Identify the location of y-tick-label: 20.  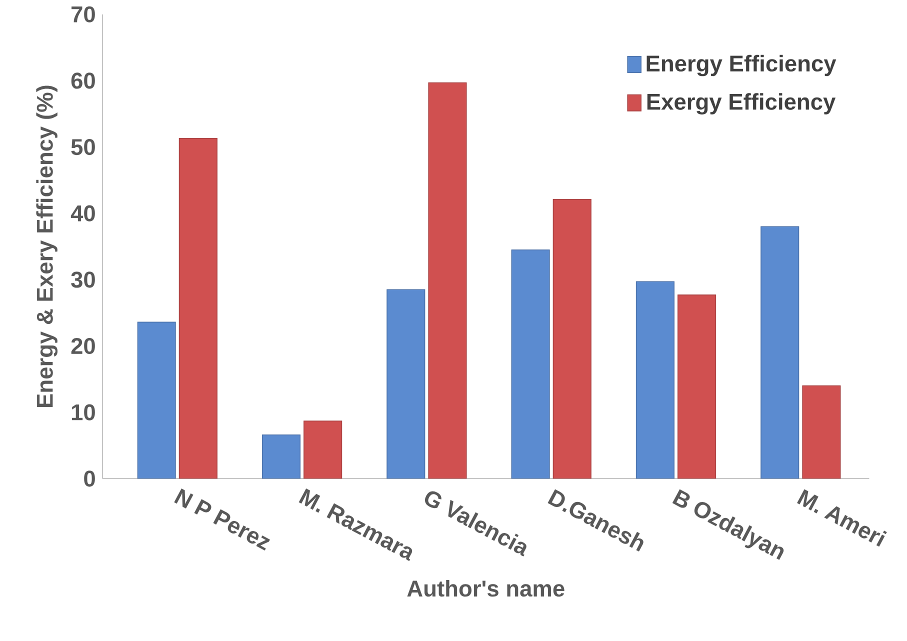
(83, 346).